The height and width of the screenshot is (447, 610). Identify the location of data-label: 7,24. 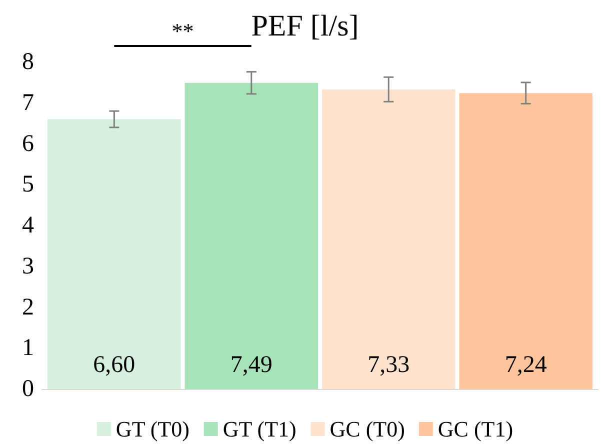
(525, 365).